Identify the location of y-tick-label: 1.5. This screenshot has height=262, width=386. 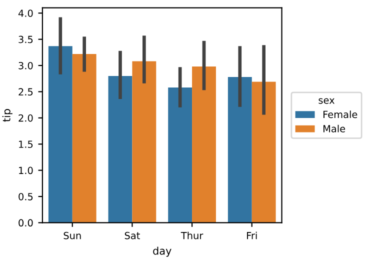
(26, 144).